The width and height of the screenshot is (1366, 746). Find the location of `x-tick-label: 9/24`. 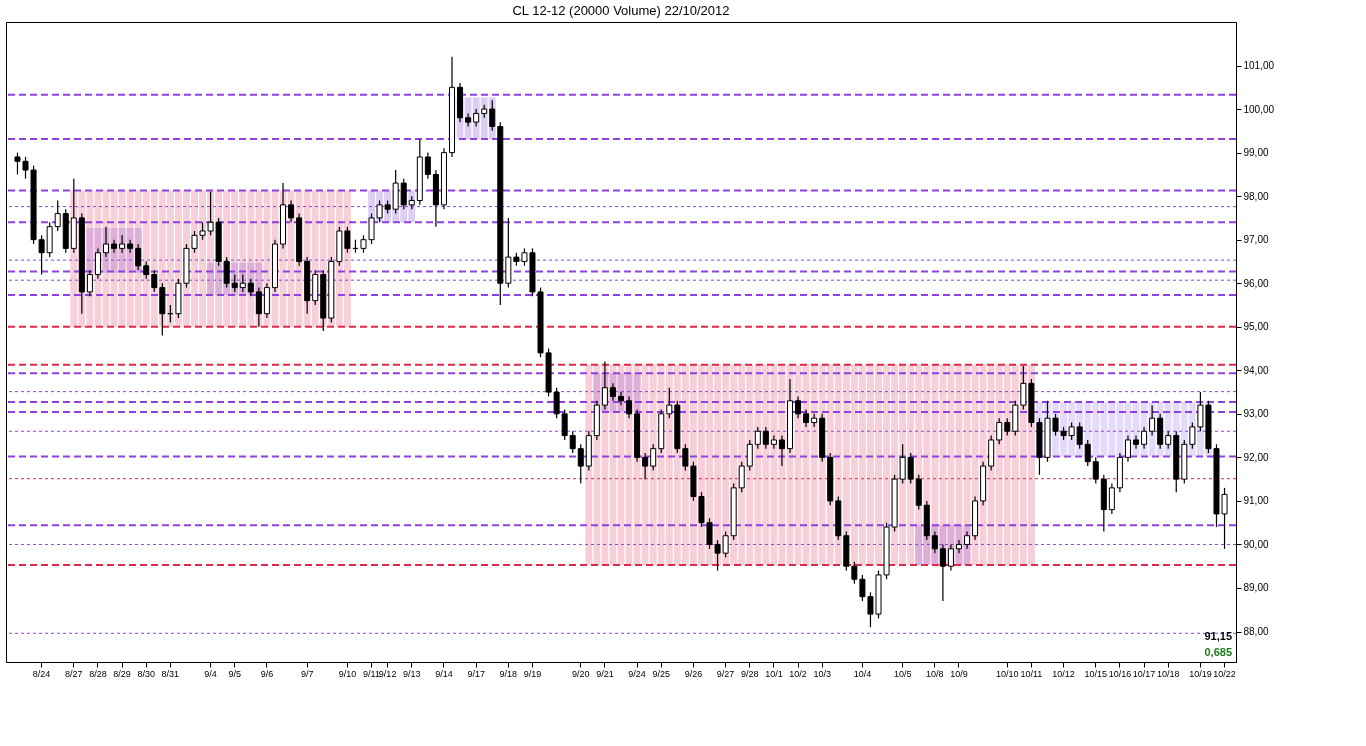

x-tick-label: 9/24 is located at coordinates (637, 673).